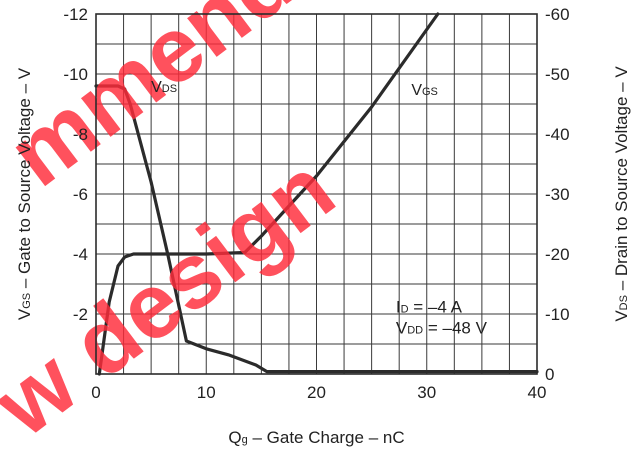 The width and height of the screenshot is (640, 455). I want to click on y-left-tick-label: -8, so click(80, 134).